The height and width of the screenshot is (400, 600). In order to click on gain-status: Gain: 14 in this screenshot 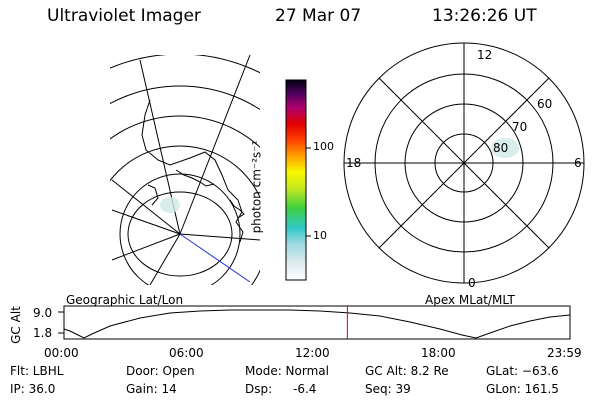, I will do `click(151, 389)`.